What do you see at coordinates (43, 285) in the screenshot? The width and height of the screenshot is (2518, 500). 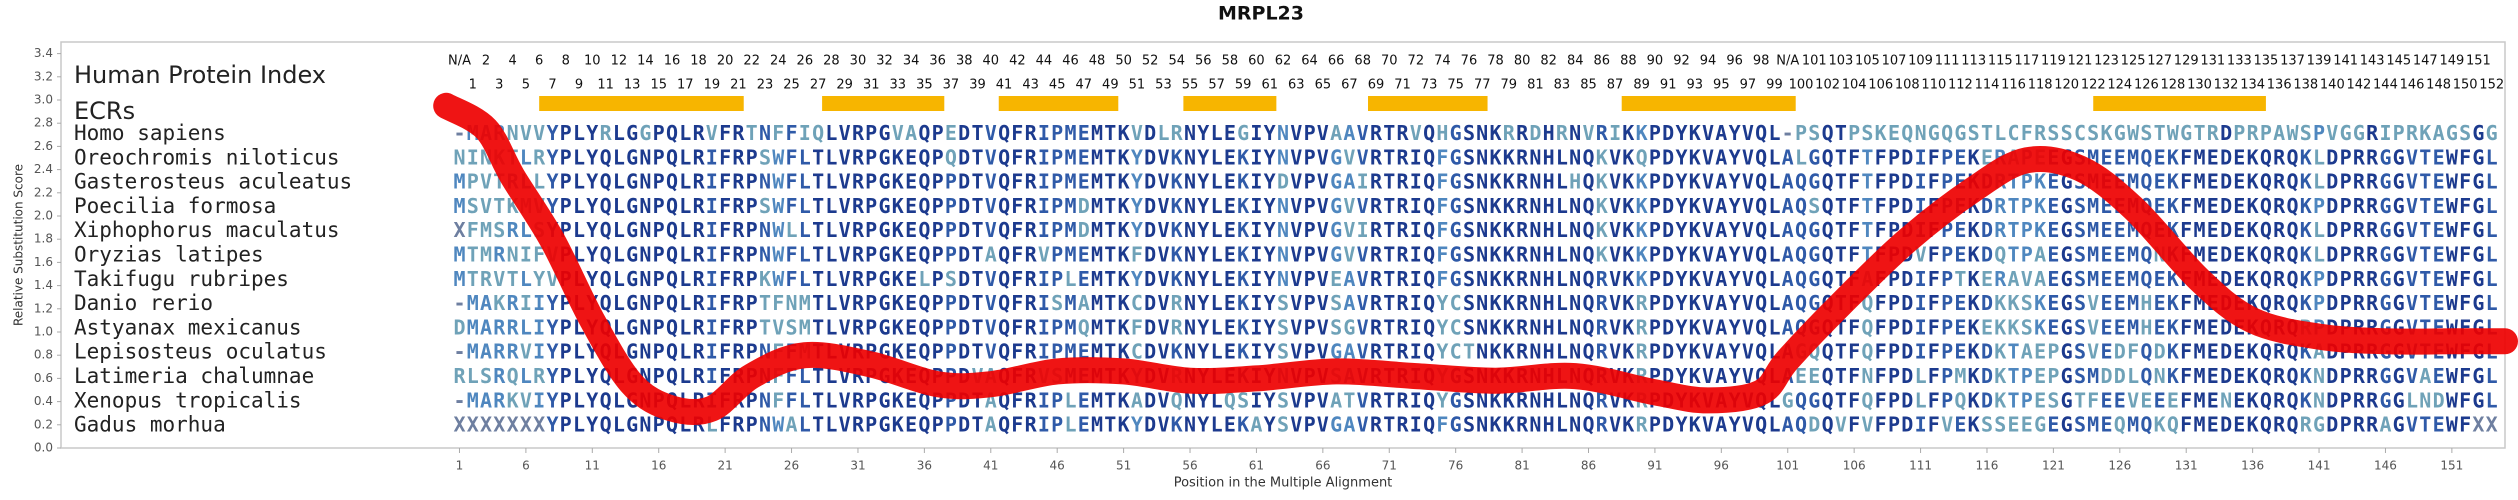 I see `y-tick-label: 1.4` at bounding box center [43, 285].